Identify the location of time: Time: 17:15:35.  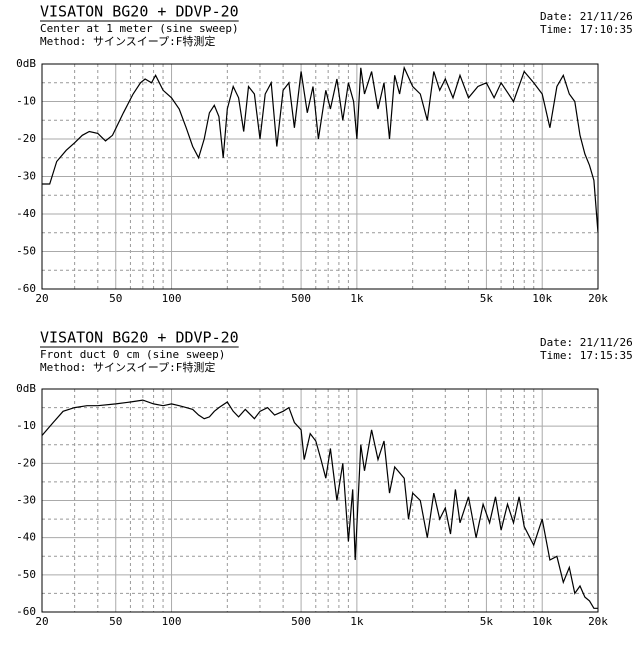
(586, 355).